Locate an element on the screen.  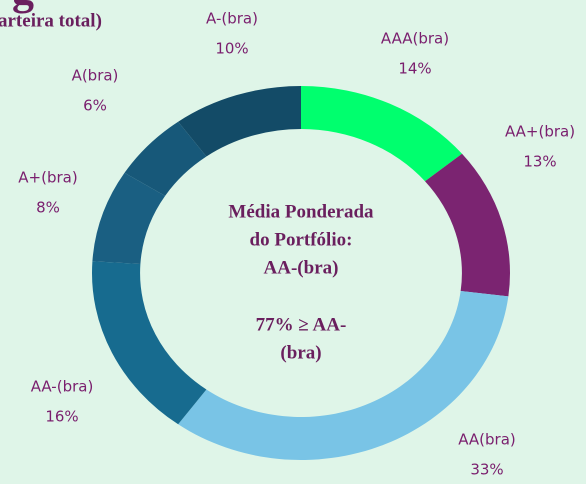
center-text: Média Ponderada is located at coordinates (301, 211).